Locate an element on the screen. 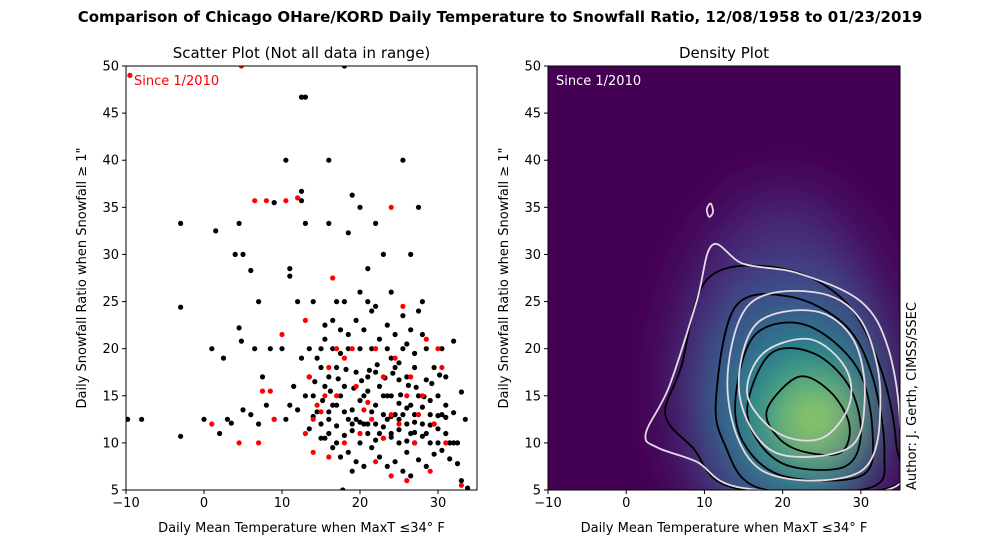 The image size is (1000, 554). scatter-y-tick-label: 50 is located at coordinates (110, 67).